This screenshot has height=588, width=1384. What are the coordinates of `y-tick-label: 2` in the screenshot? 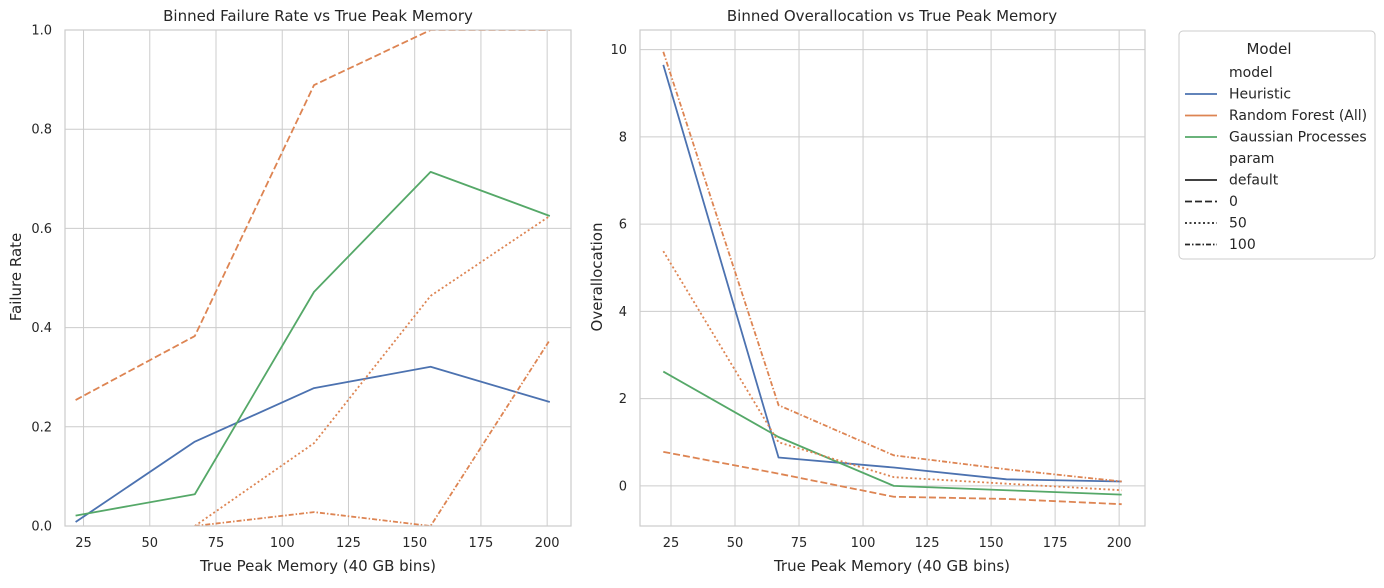 It's located at (623, 399).